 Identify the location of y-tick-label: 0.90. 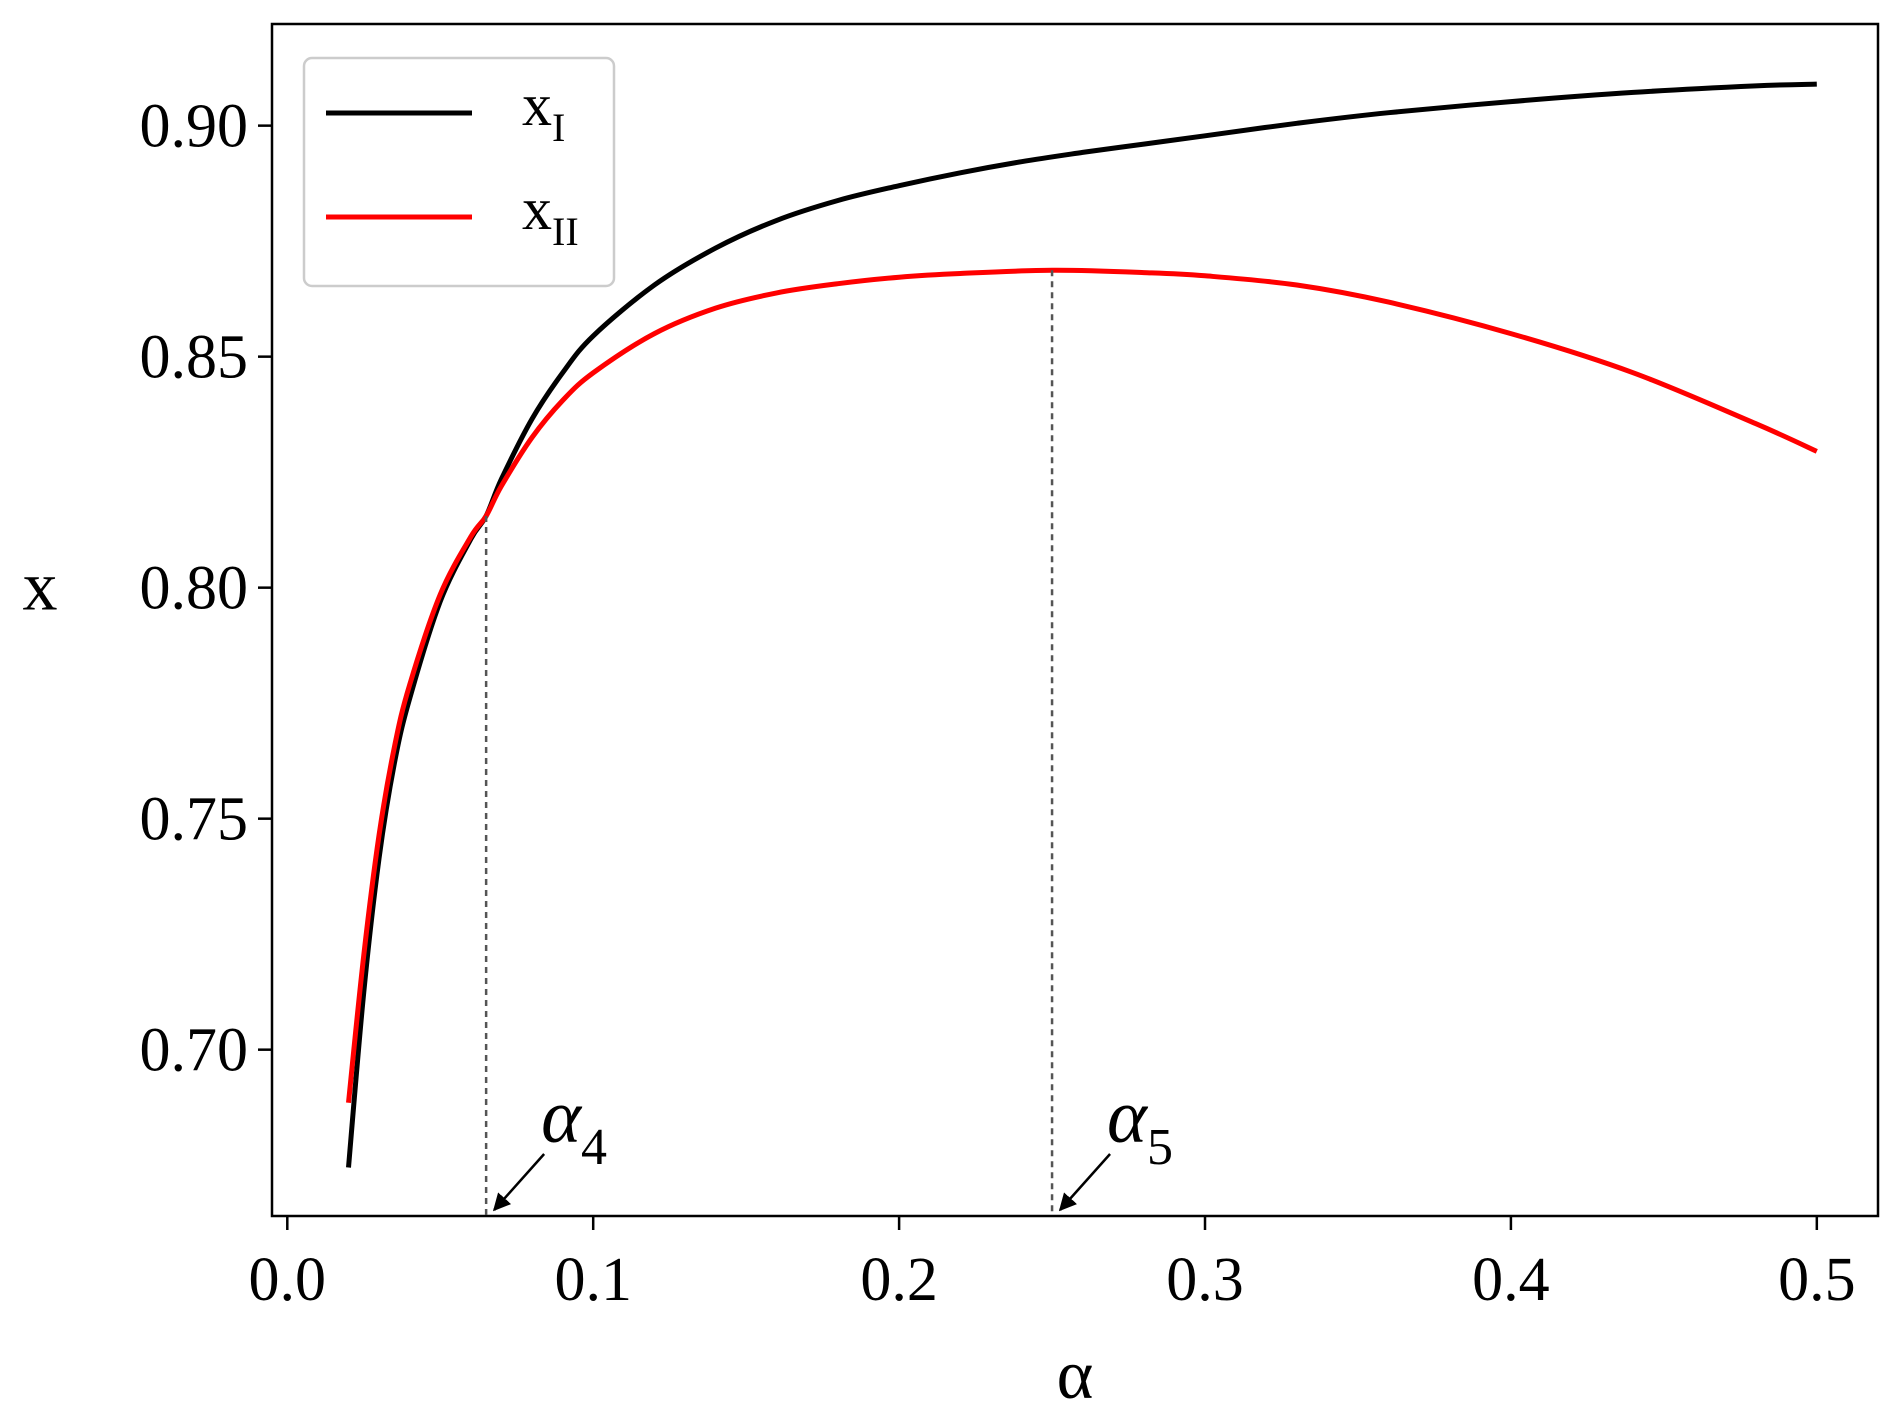
(194, 127).